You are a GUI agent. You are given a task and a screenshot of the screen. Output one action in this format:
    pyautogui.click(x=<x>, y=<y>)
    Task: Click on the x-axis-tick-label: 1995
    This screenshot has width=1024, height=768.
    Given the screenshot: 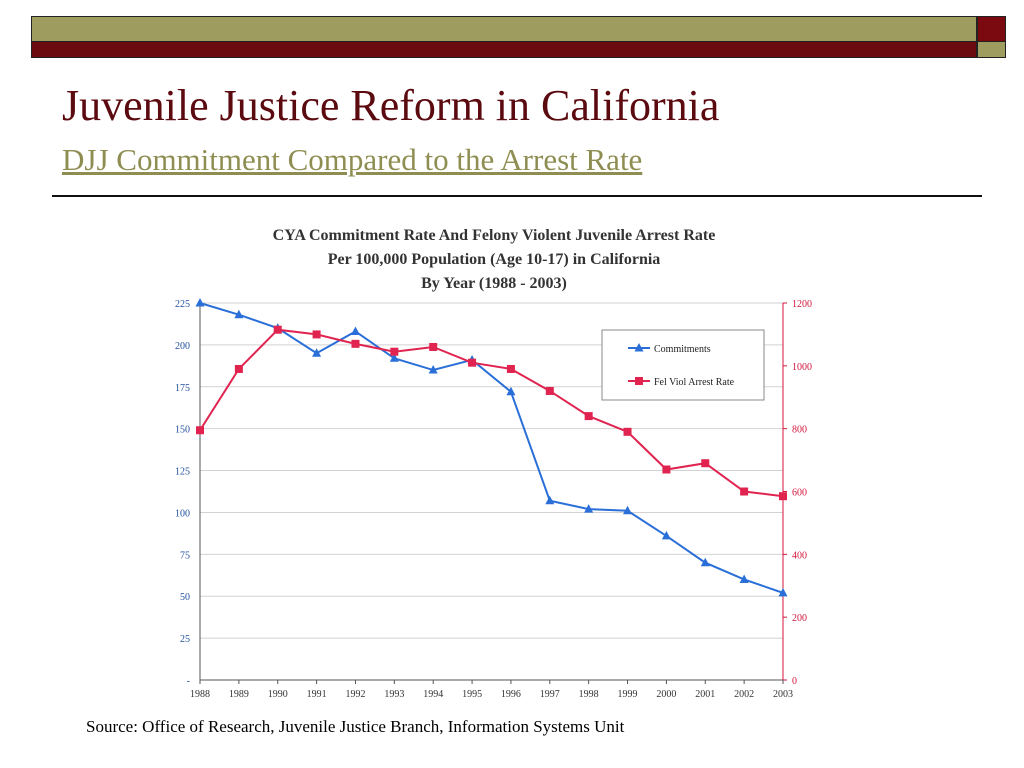 What is the action you would take?
    pyautogui.click(x=472, y=694)
    